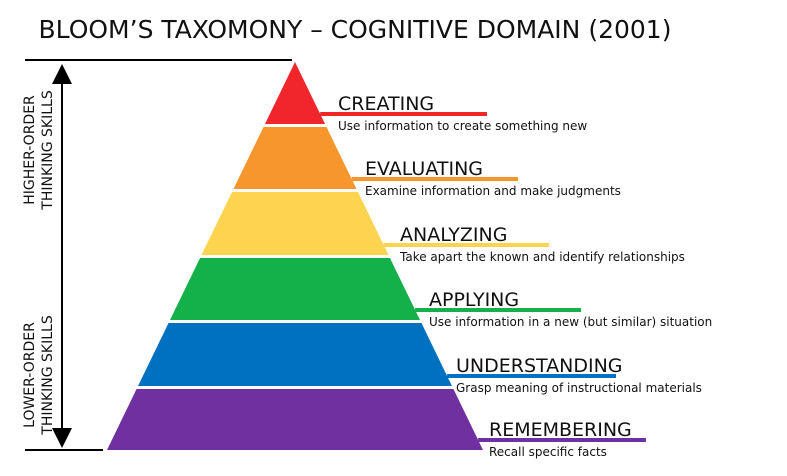 This screenshot has height=476, width=787. Describe the element at coordinates (30, 150) in the screenshot. I see `side-label: HIGHER-ORDER` at that location.